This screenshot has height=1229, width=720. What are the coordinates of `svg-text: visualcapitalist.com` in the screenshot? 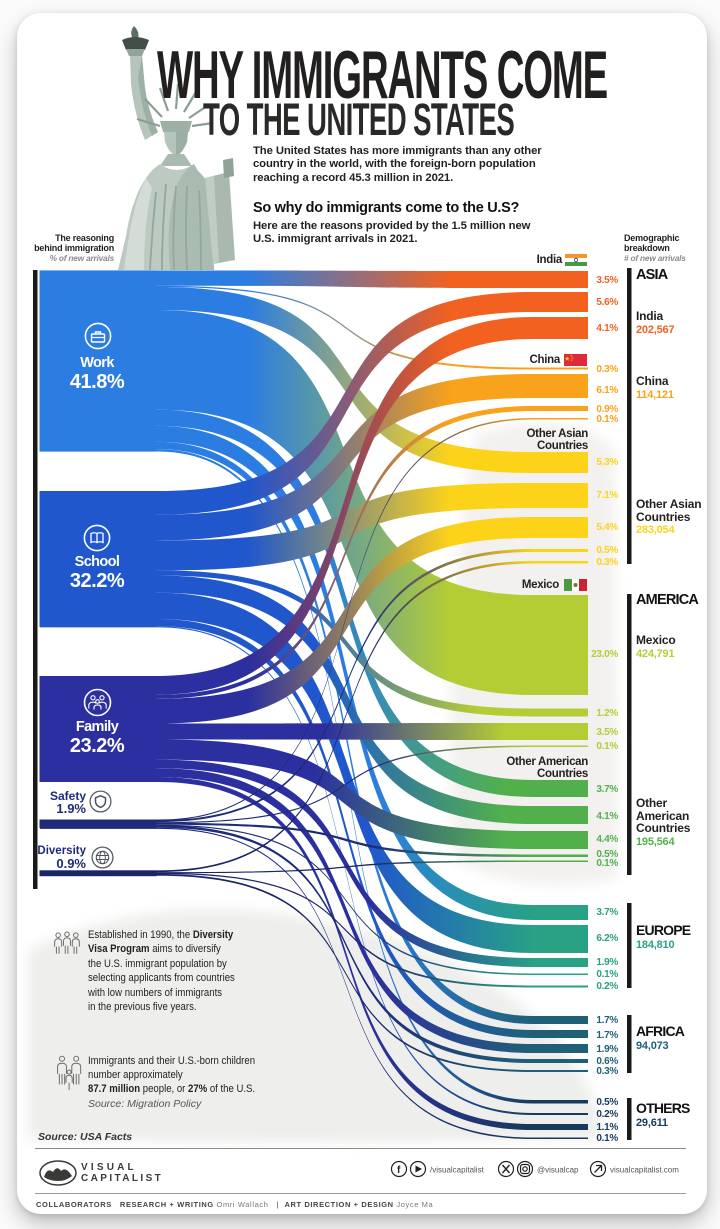 It's located at (644, 1170).